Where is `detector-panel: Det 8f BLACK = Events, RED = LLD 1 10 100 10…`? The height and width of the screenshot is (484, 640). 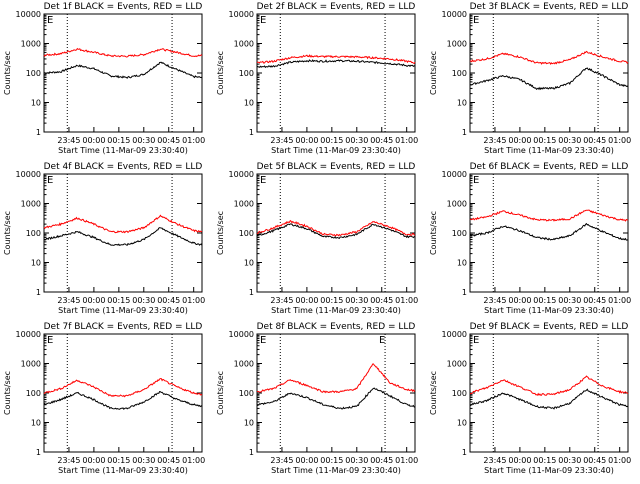
detector-panel: Det 8f BLACK = Events, RED = LLD 1 10 100 10… is located at coordinates (317, 398).